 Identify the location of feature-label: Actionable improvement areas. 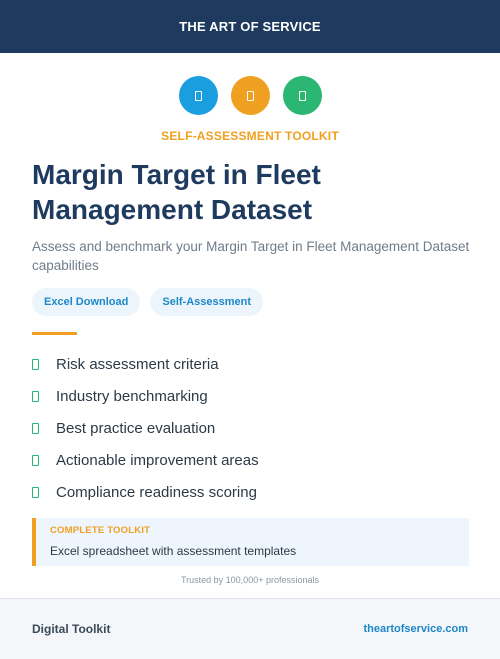
(157, 460).